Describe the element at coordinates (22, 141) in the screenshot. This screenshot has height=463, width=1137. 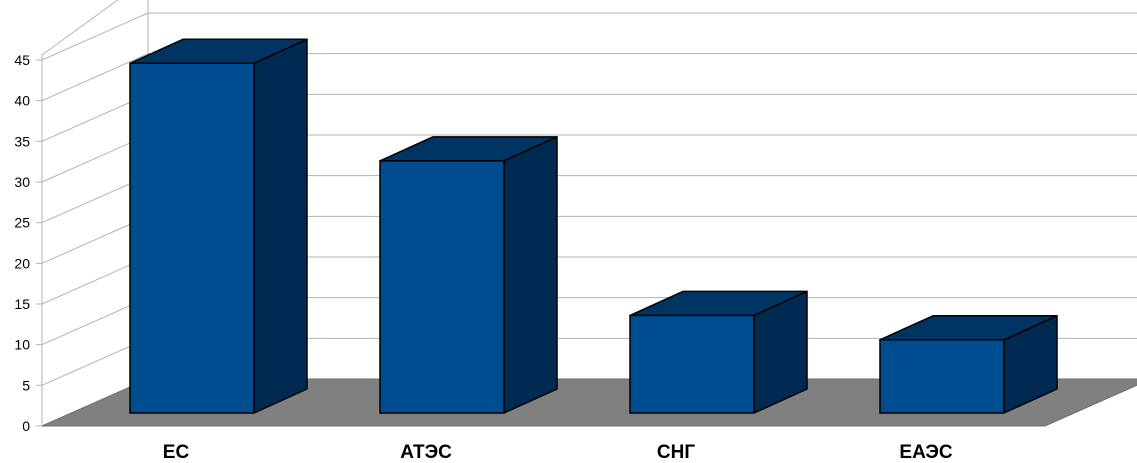
I see `y-tick-label: 35` at that location.